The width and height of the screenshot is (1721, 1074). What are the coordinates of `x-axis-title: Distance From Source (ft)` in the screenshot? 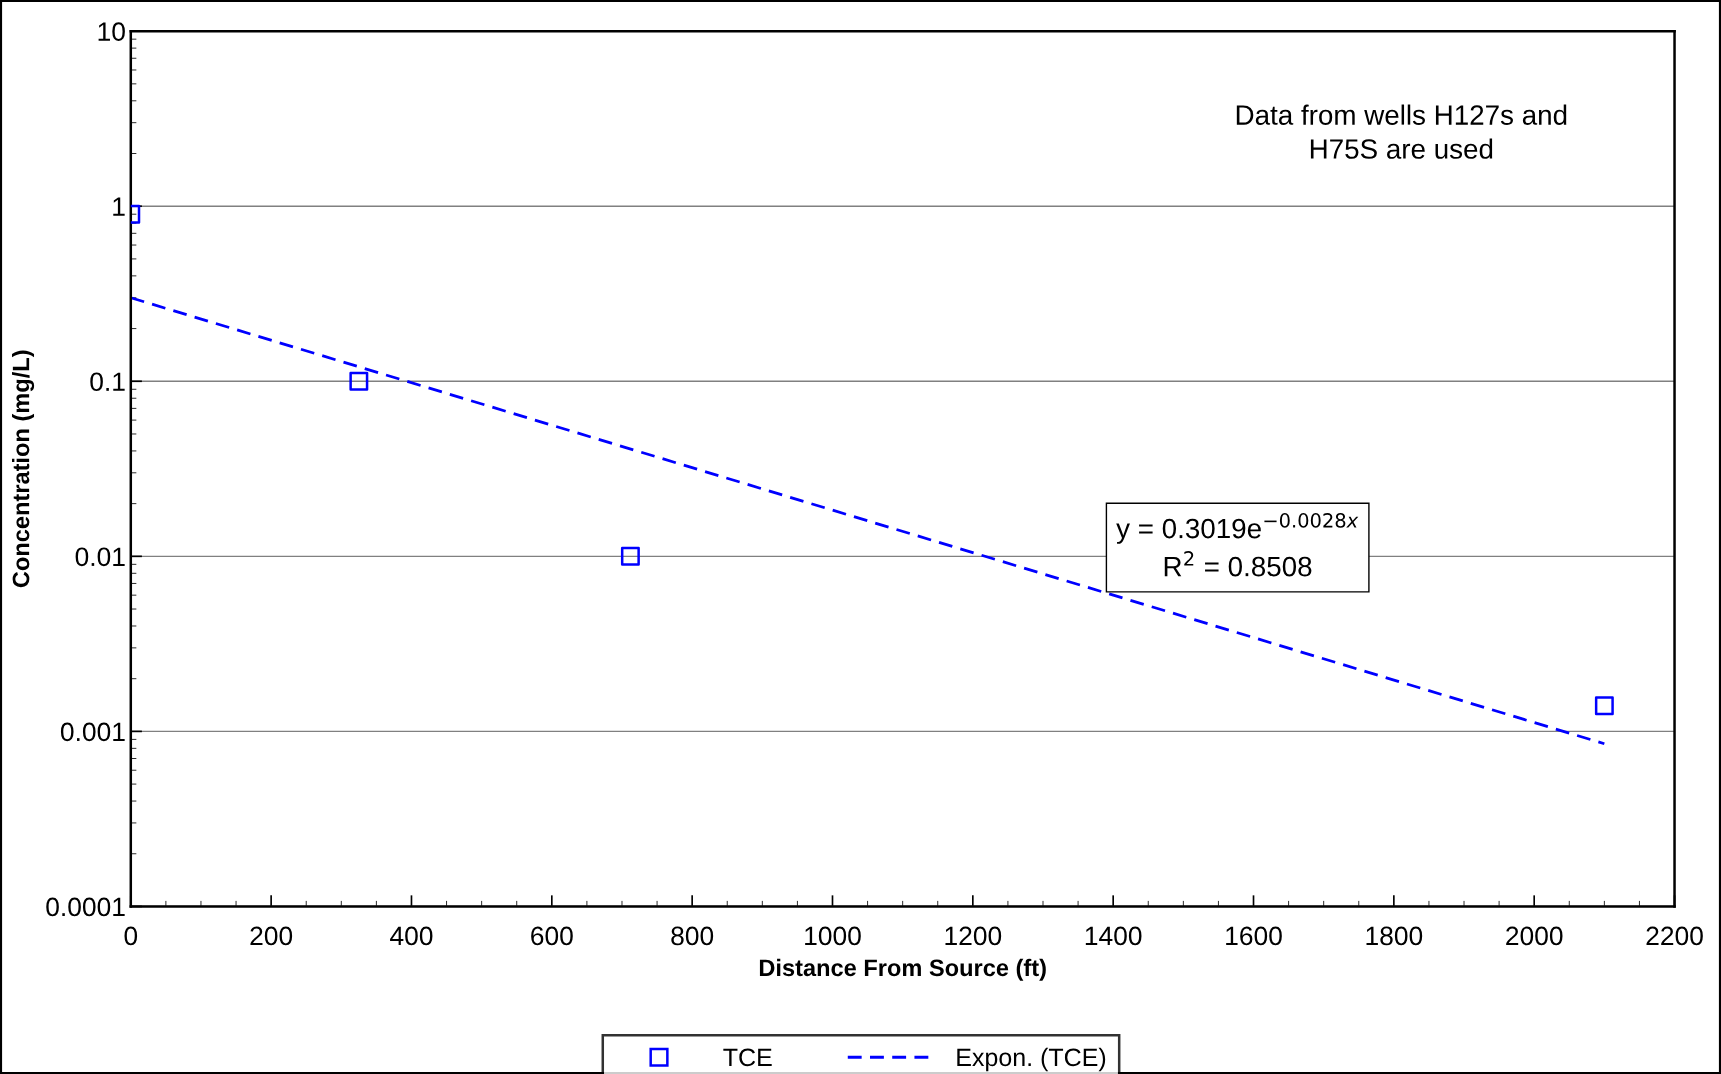 It's located at (902, 969).